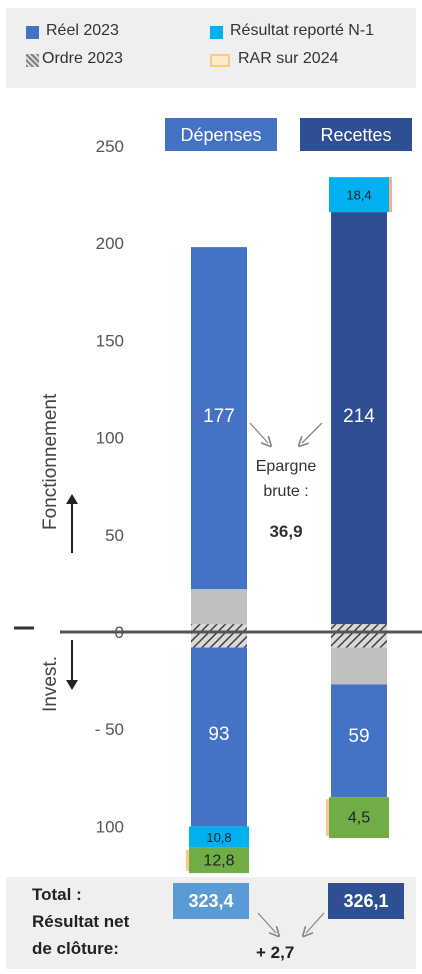 This screenshot has height=974, width=422. Describe the element at coordinates (266, 922) in the screenshot. I see `footer-arrow-left` at that location.